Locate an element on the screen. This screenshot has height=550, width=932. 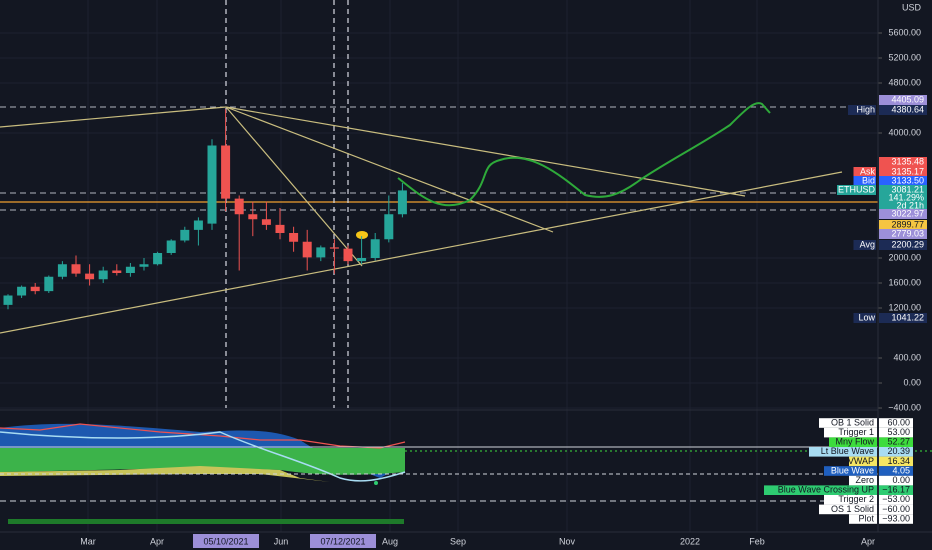
indicator-tag-name: VWAP is located at coordinates (861, 461).